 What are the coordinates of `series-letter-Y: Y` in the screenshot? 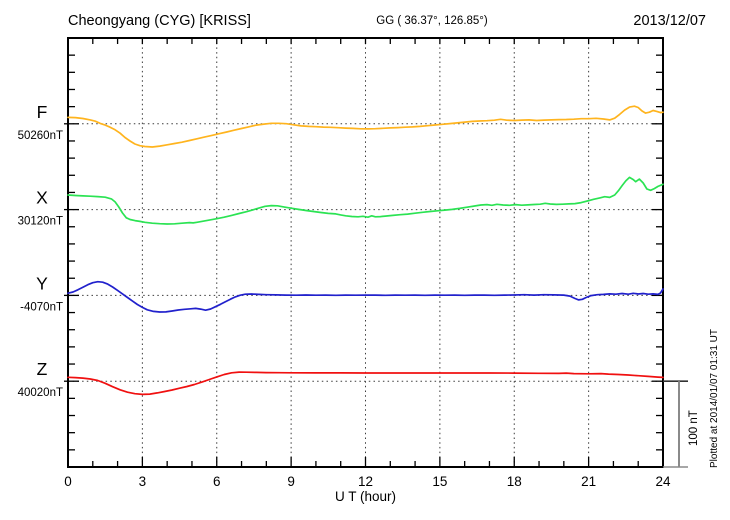 It's located at (42, 283).